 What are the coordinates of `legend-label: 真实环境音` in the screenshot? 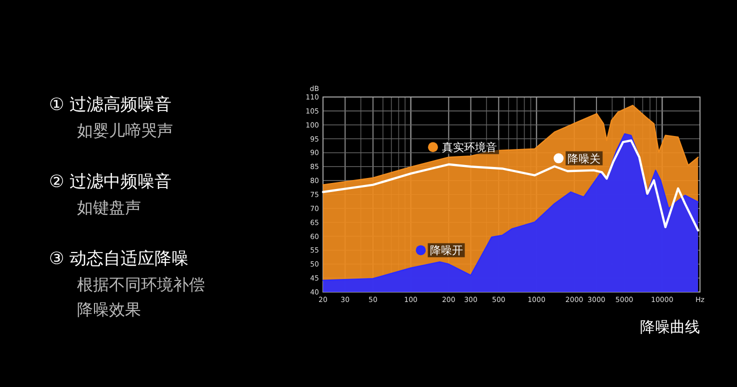 It's located at (469, 147).